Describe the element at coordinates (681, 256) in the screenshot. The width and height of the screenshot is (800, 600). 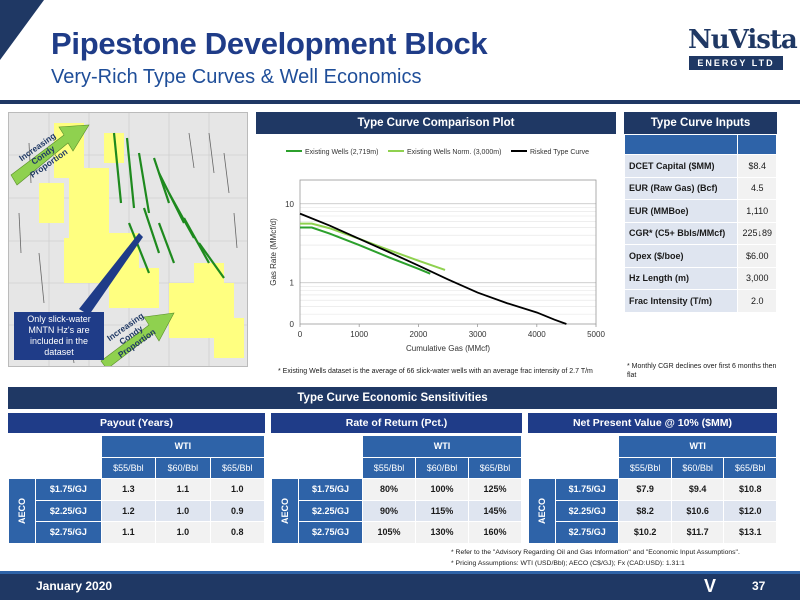
I see `input-label: Opex ($/boe)` at that location.